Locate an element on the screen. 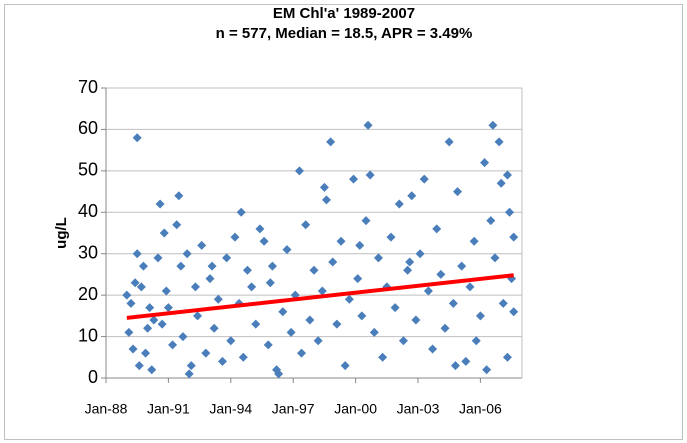 Image resolution: width=687 pixels, height=443 pixels. chart-title: EM Chl'a' 1989-2007 is located at coordinates (344, 13).